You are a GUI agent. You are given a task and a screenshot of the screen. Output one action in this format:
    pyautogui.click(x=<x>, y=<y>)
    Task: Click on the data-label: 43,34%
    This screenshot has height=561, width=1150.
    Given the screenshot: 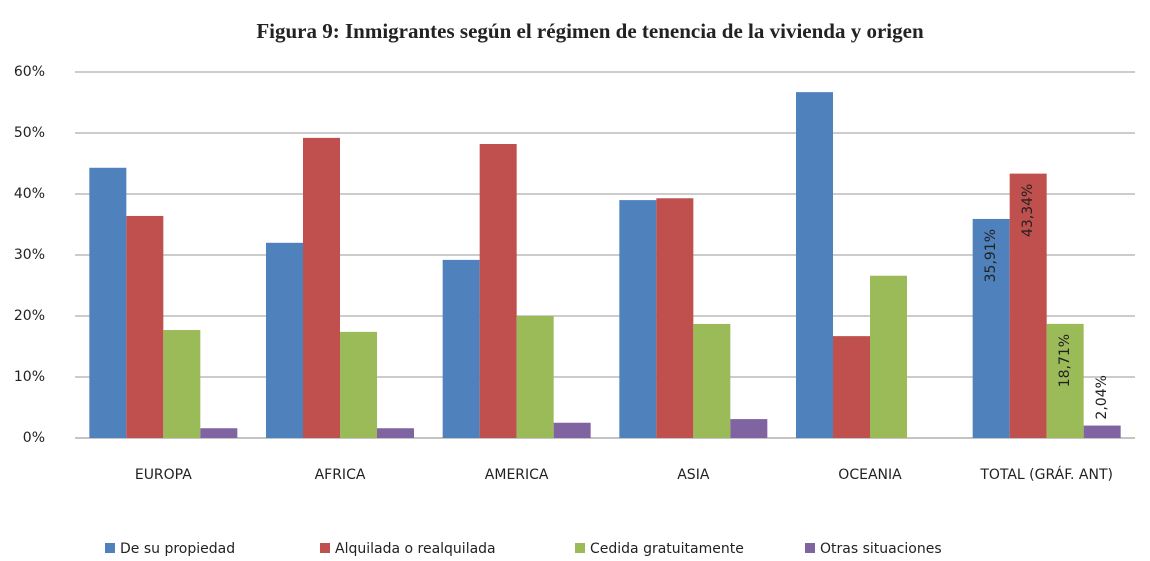 What is the action you would take?
    pyautogui.click(x=1028, y=210)
    